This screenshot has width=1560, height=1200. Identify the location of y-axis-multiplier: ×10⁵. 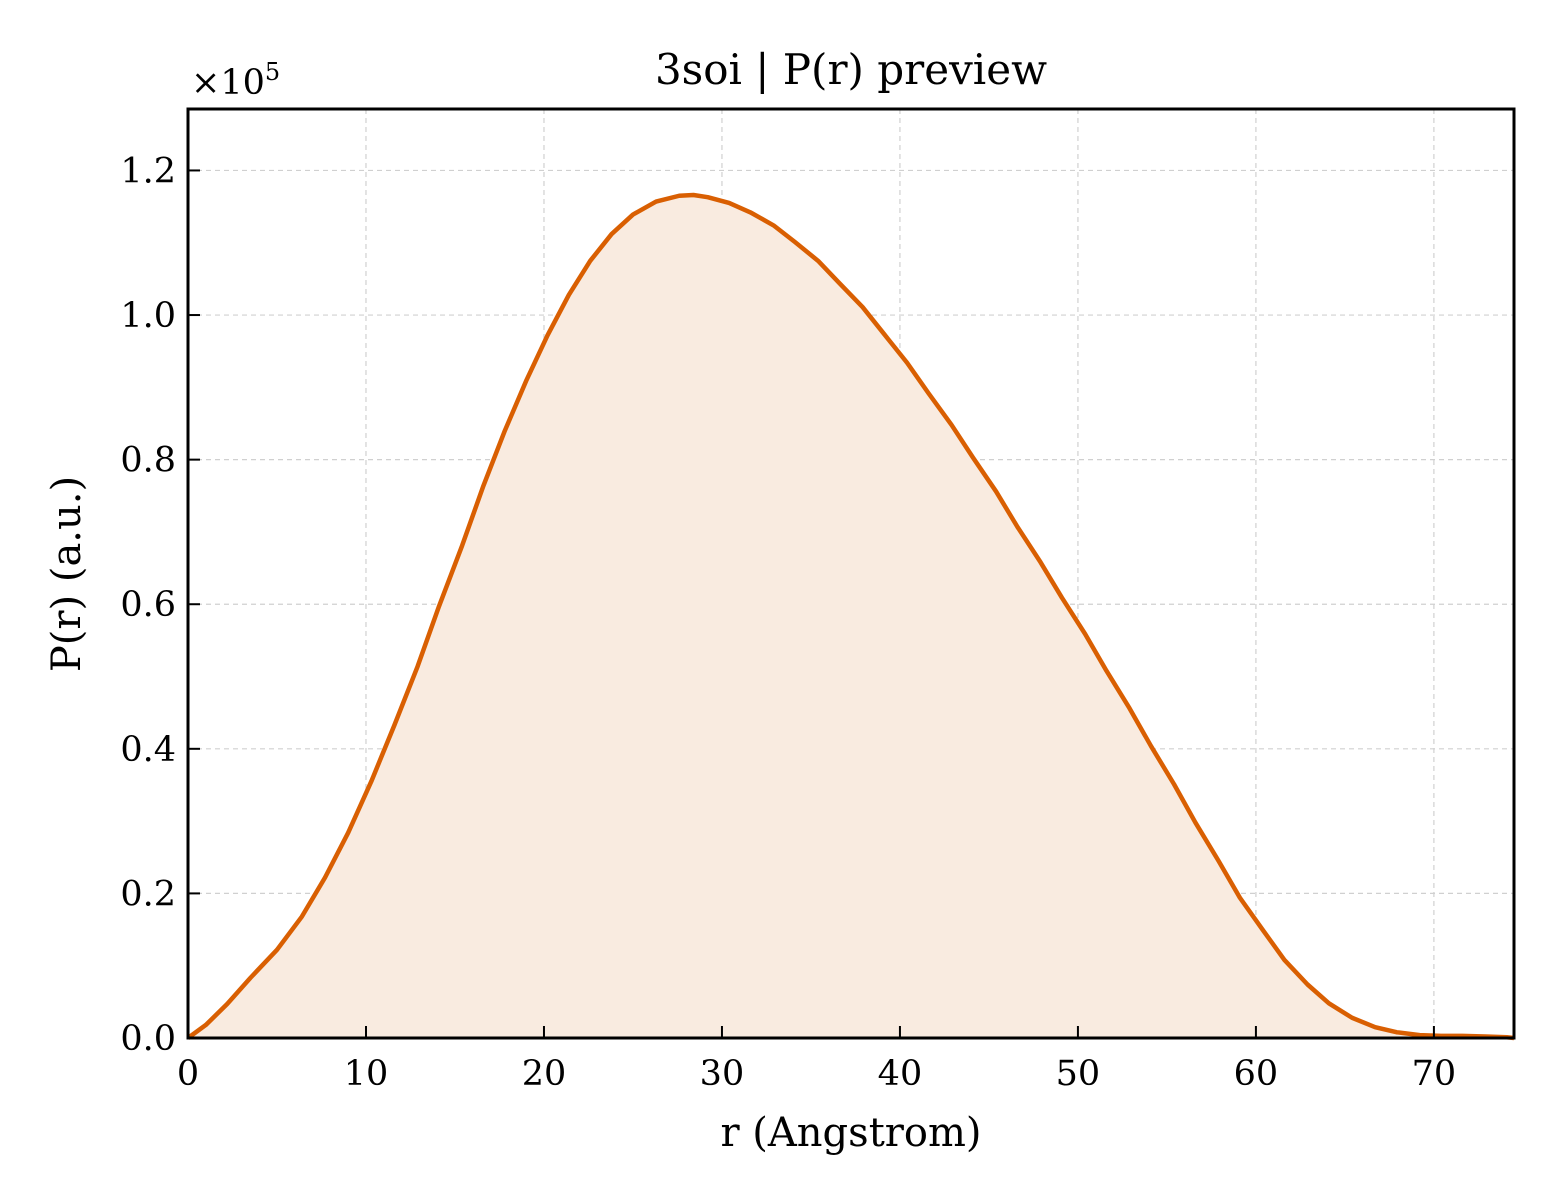
(235, 80).